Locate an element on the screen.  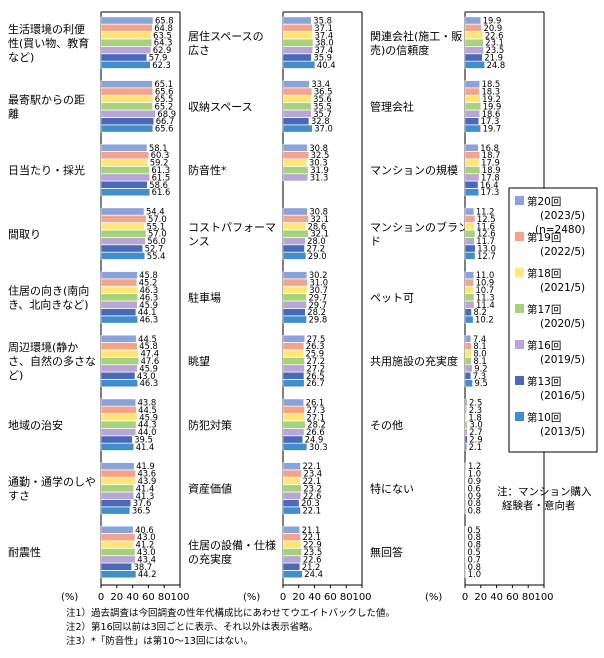
category-label: ど) is located at coordinates (15, 375).